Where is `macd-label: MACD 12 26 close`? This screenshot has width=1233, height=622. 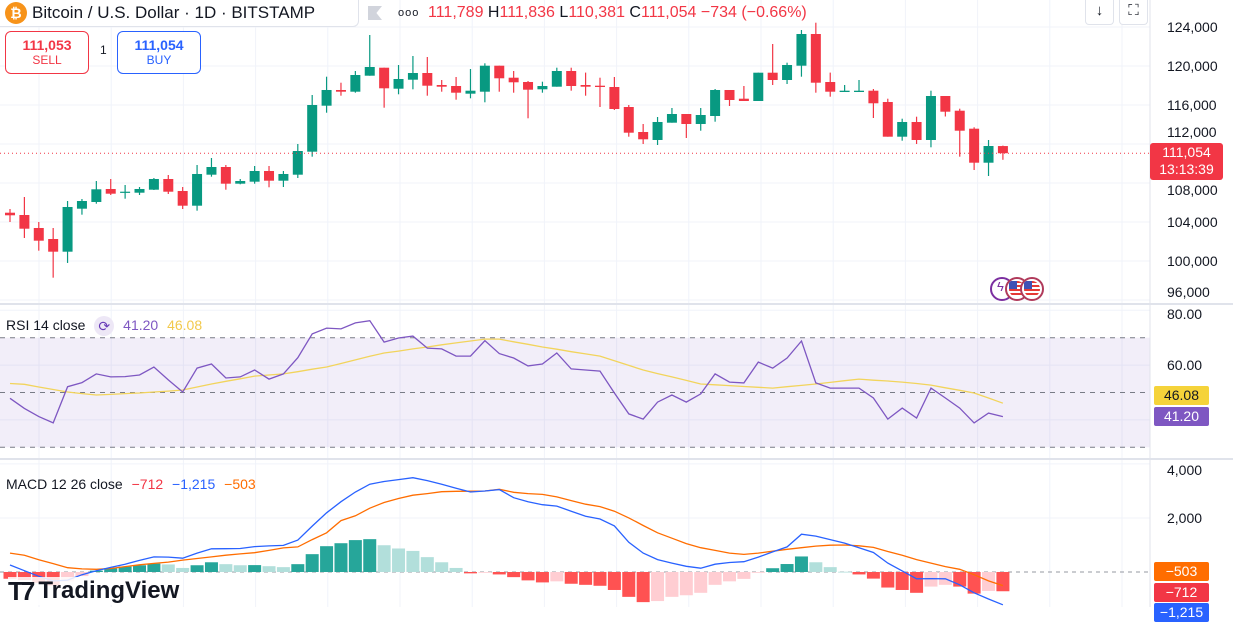 macd-label: MACD 12 26 close is located at coordinates (64, 484).